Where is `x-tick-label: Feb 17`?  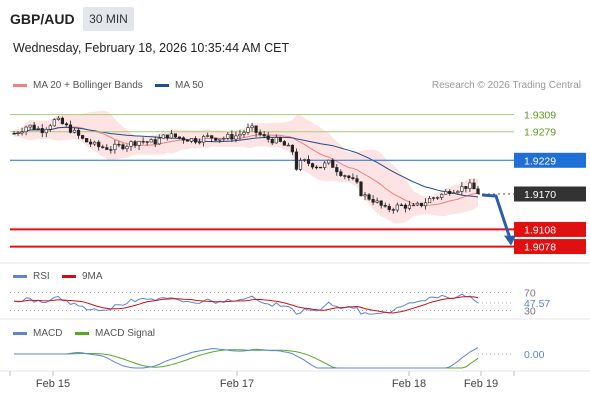 x-tick-label: Feb 17 is located at coordinates (237, 384).